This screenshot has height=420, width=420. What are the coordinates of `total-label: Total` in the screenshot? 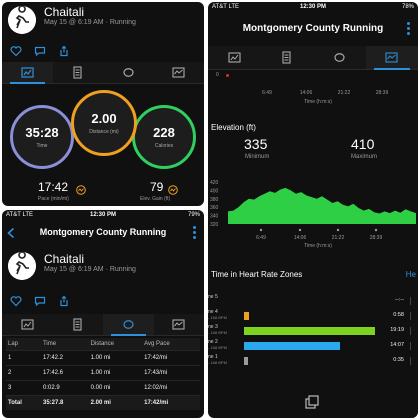 It's located at (23, 402).